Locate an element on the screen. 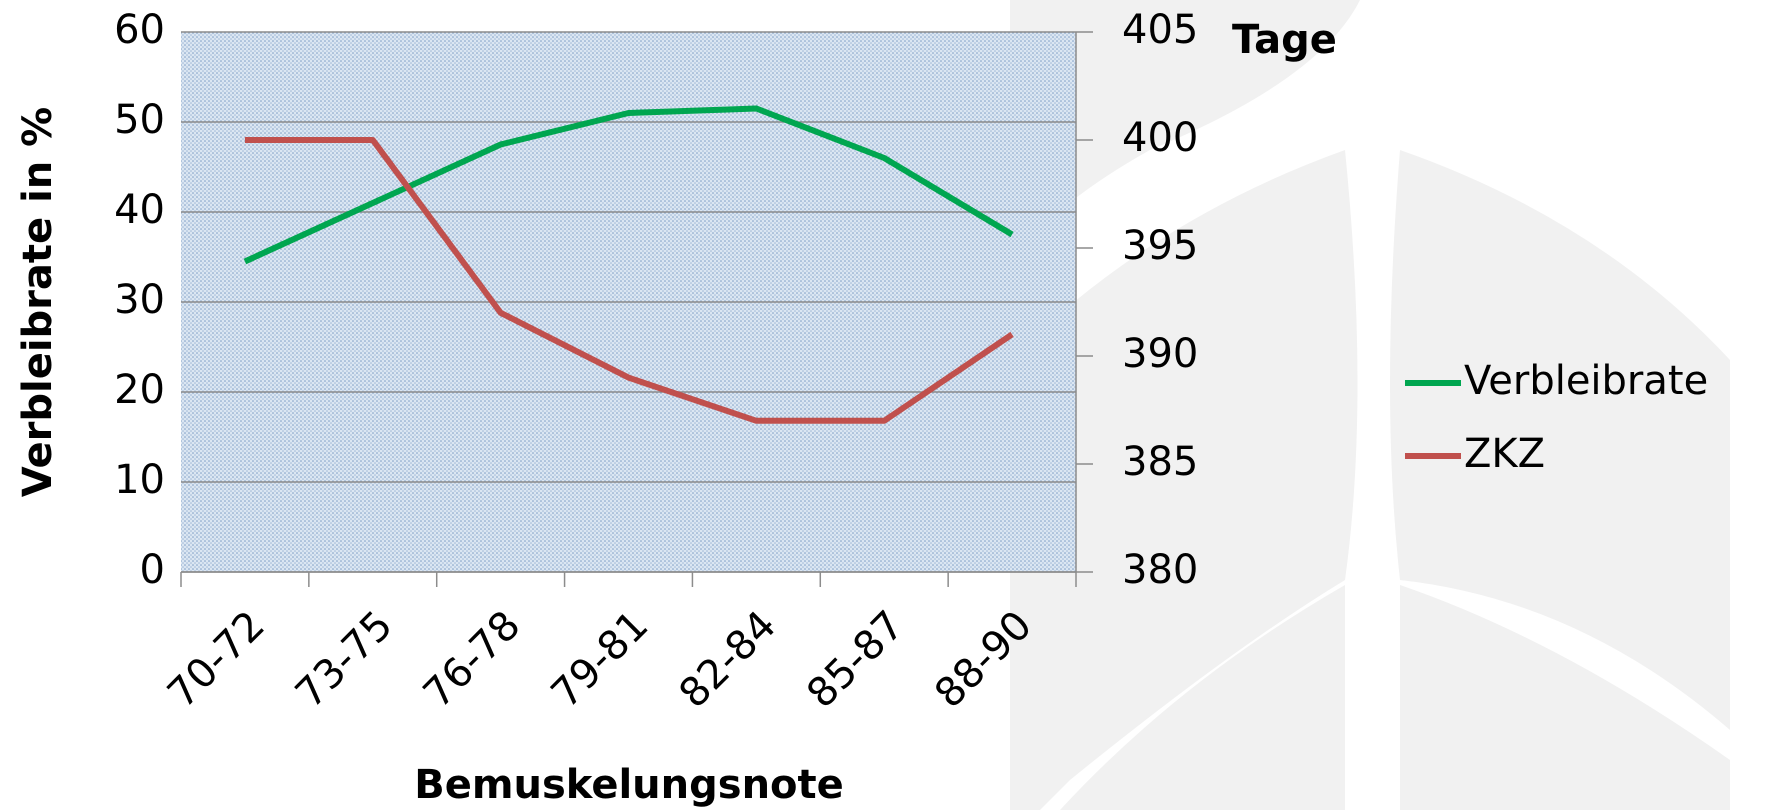 The image size is (1767, 810). y2-tick-label: 395 is located at coordinates (1160, 246).